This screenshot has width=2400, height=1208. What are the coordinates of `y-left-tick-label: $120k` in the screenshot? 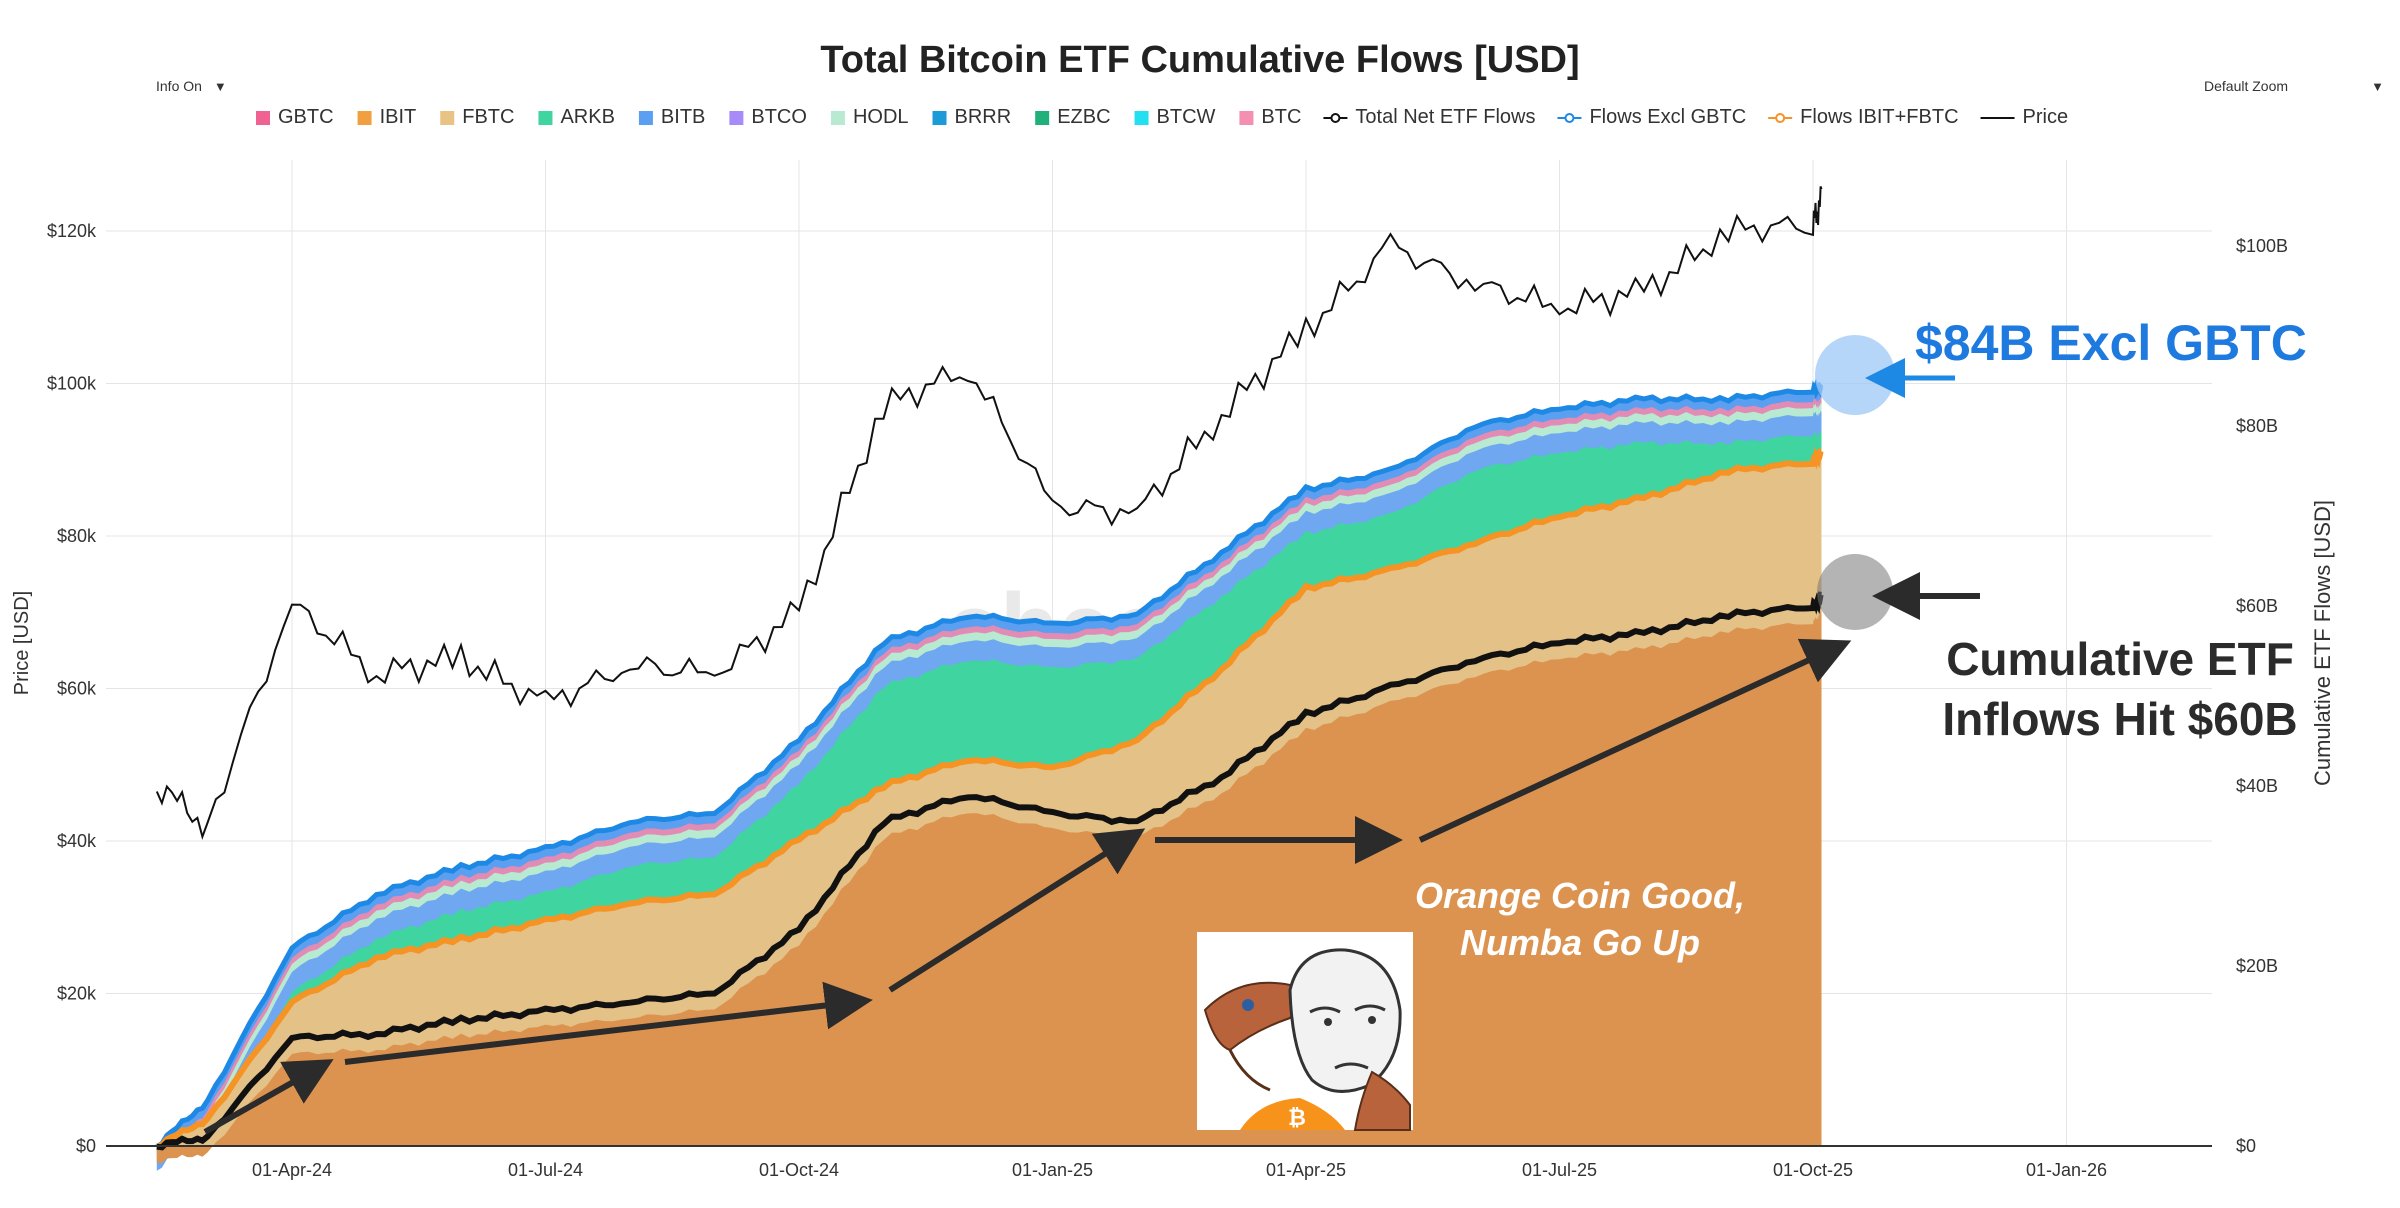 It's located at (72, 231).